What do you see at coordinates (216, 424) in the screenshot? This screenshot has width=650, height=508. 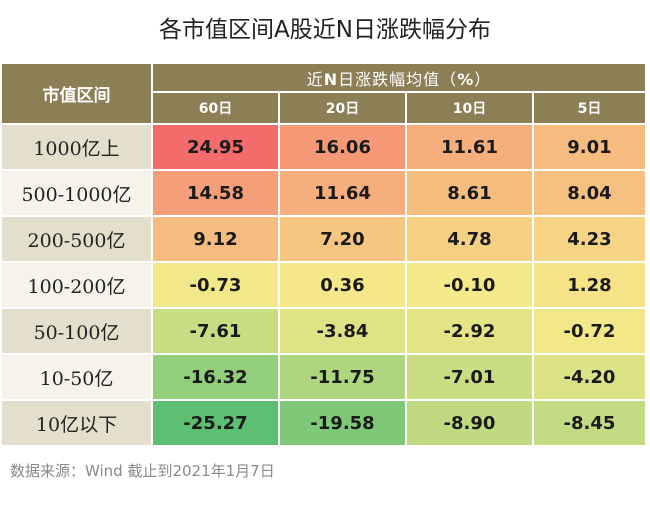 I see `heatmap-cell: -25.27` at bounding box center [216, 424].